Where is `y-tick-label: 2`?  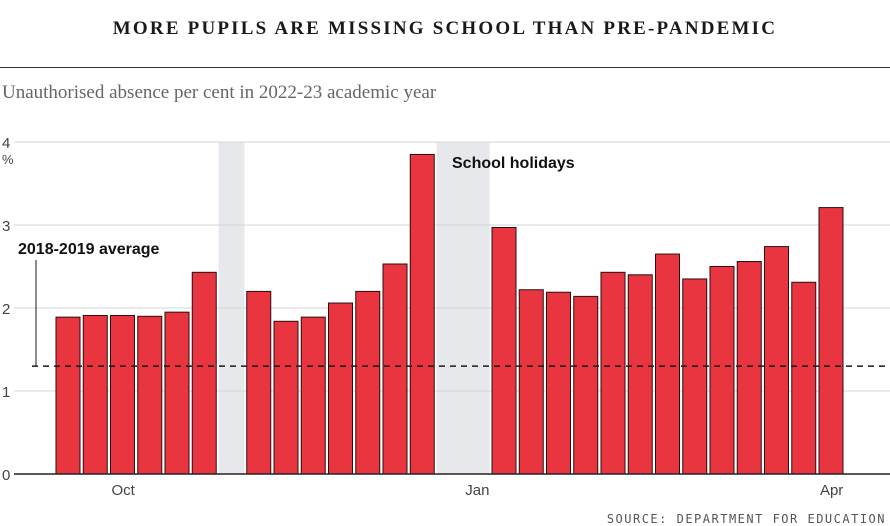 y-tick-label: 2 is located at coordinates (6, 309).